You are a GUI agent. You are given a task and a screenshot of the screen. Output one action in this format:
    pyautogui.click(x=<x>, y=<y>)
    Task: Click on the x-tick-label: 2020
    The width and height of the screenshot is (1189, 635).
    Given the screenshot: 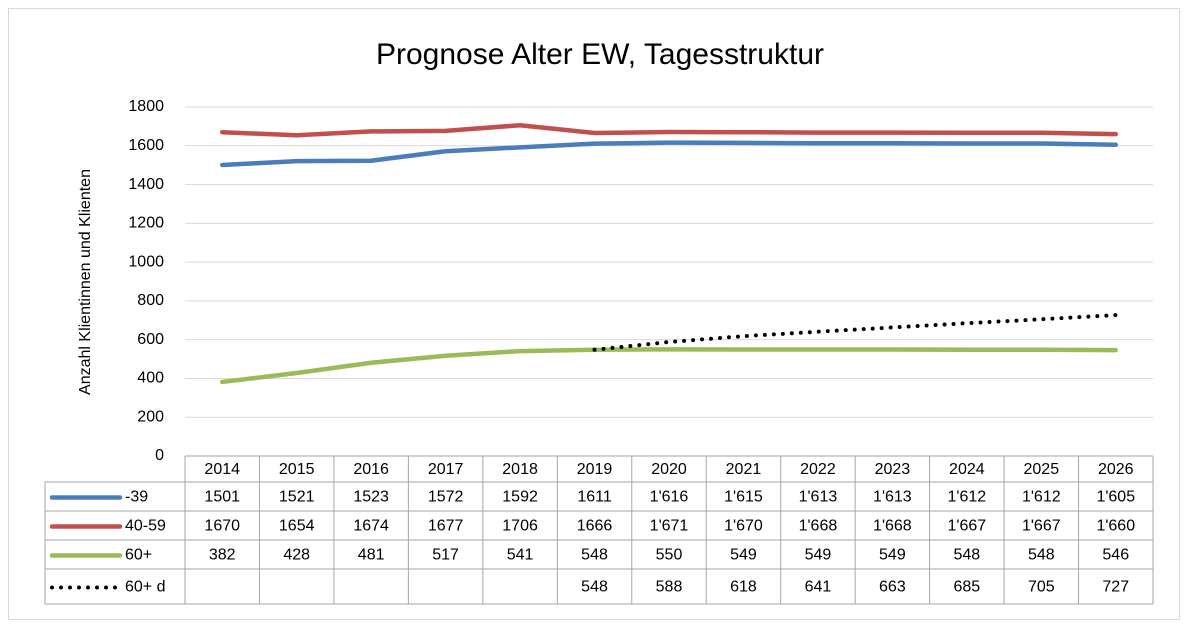 What is the action you would take?
    pyautogui.click(x=669, y=469)
    